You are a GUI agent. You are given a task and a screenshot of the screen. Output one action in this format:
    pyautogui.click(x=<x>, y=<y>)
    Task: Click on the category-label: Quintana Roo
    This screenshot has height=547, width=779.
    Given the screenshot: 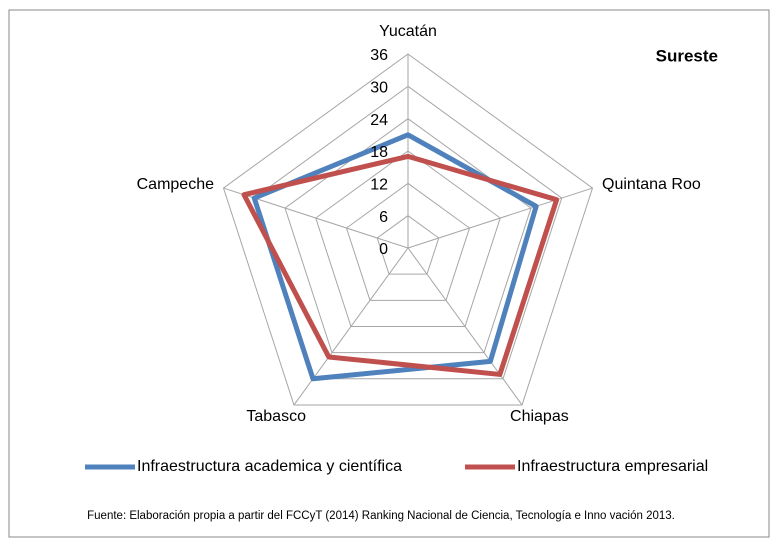 What is the action you would take?
    pyautogui.click(x=651, y=184)
    